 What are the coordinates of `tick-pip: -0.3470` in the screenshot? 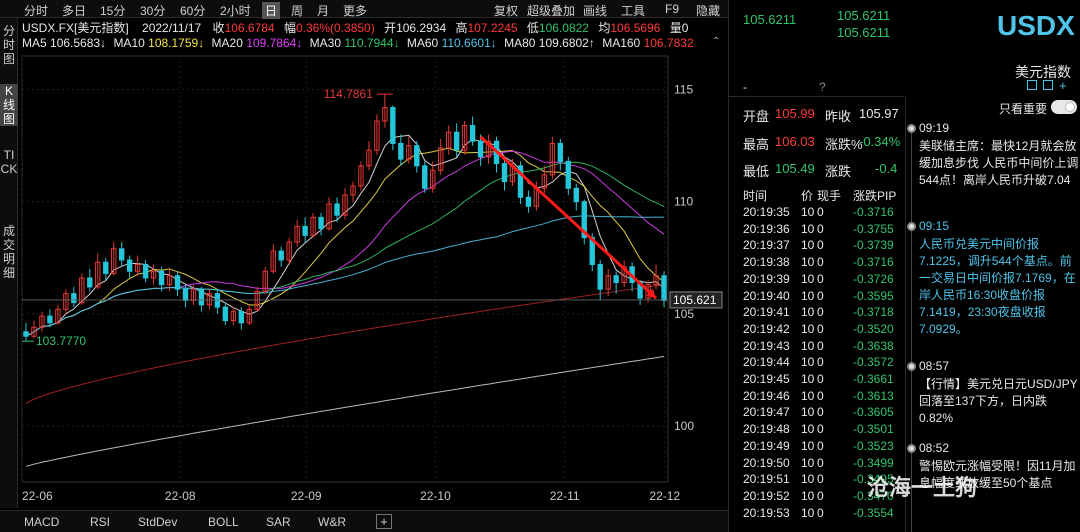 It's located at (873, 495).